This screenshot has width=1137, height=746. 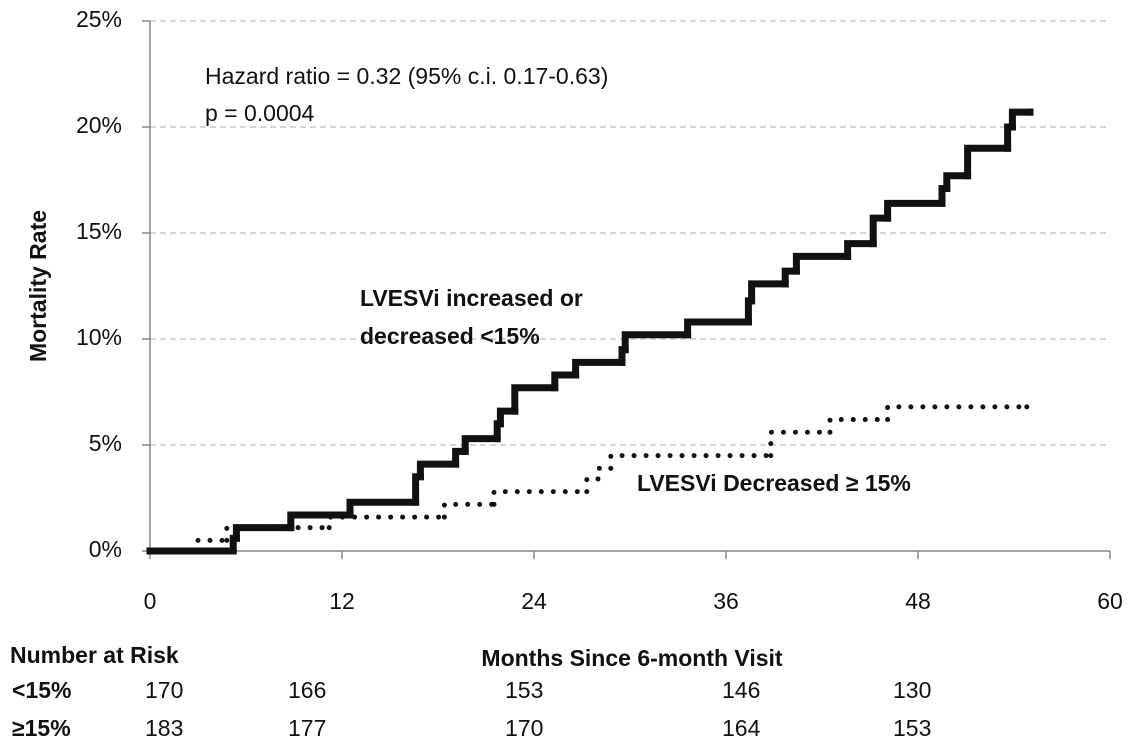 I want to click on y-tick-label: 5%, so click(x=105, y=443).